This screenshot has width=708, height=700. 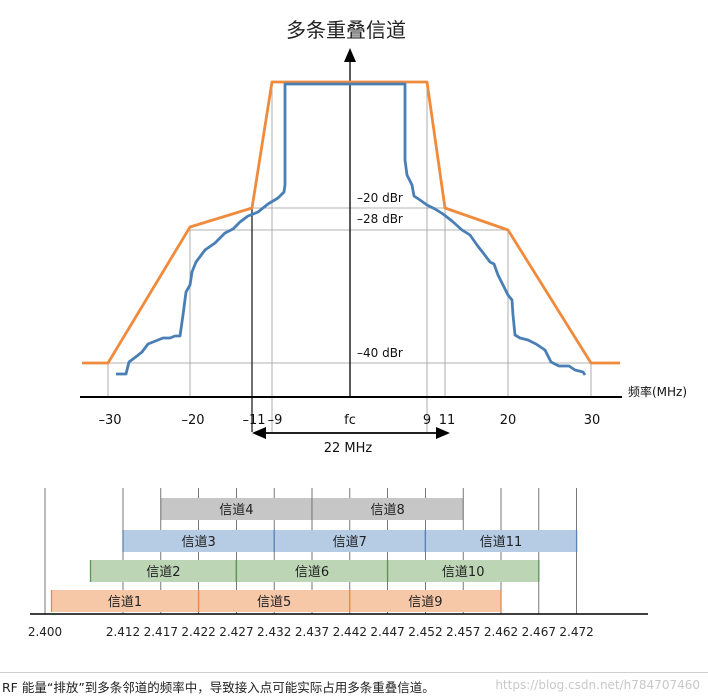 What do you see at coordinates (314, 555) in the screenshot?
I see `channel-bars: 信道4 信道8 信道3 信道7 信道11 信道2 信道6 信道10 信道1 信道5 信道9` at bounding box center [314, 555].